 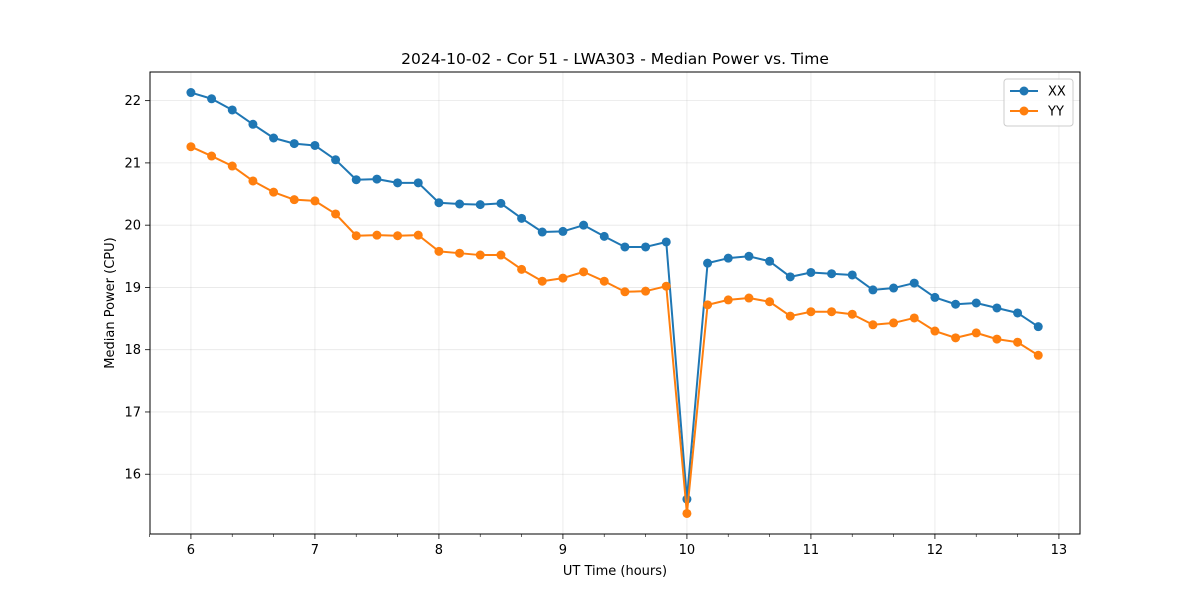 What do you see at coordinates (132, 412) in the screenshot?
I see `y-tick-label: 17` at bounding box center [132, 412].